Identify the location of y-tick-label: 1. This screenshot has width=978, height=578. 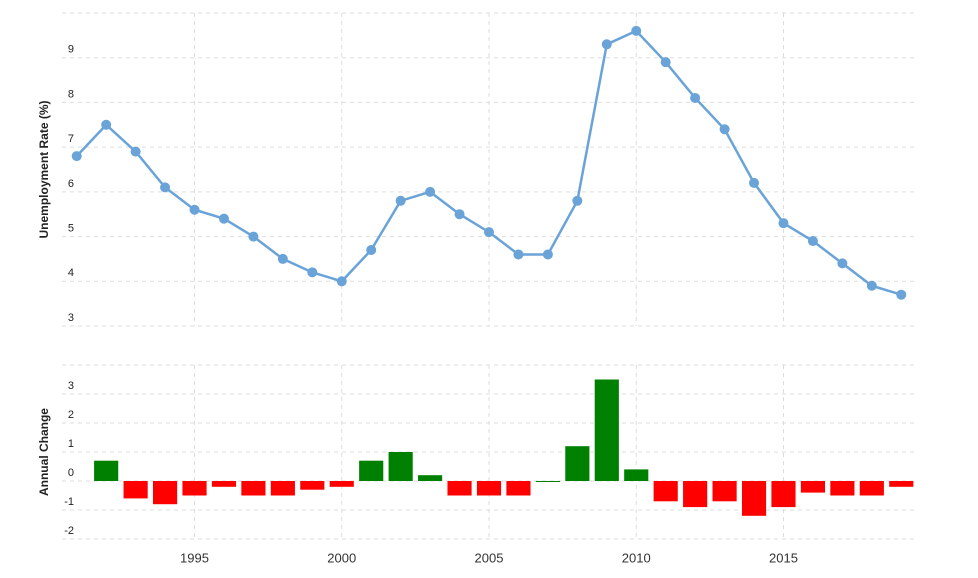
(71, 444).